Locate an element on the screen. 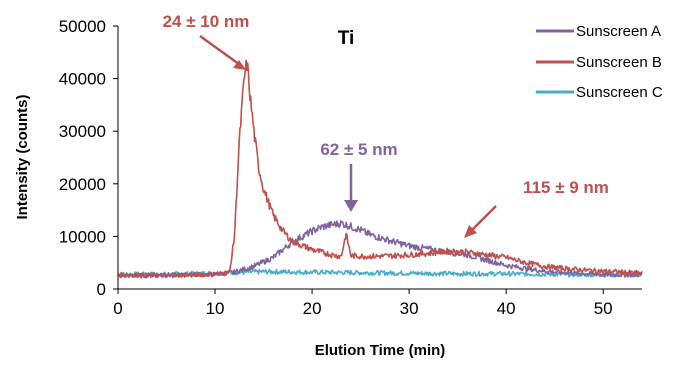 Image resolution: width=690 pixels, height=365 pixels. x-tick-label: 10 is located at coordinates (215, 308).